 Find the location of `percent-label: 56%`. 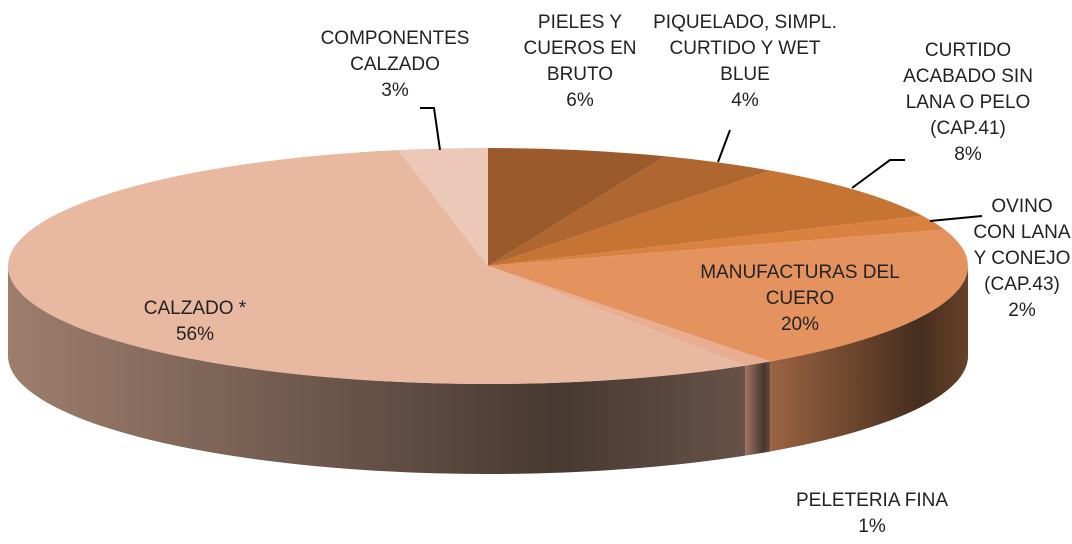

percent-label: 56% is located at coordinates (195, 334).